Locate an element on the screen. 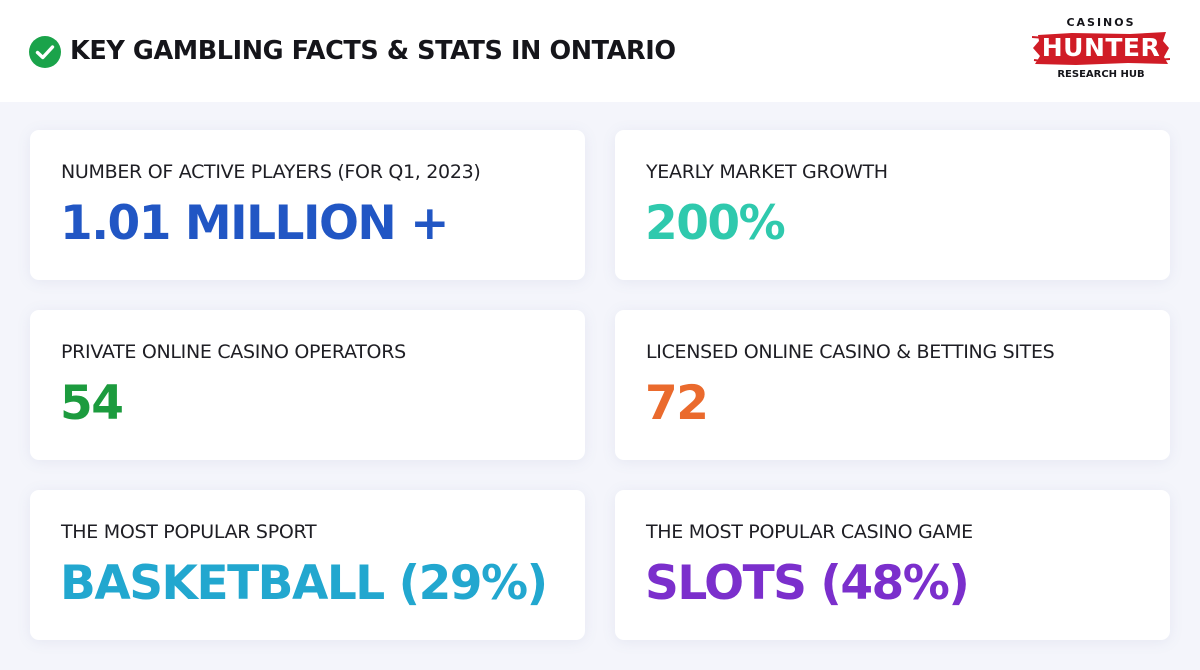  stat-card-popular-sport: THE MOST POPULAR SPORT BASKETBALL (29%) is located at coordinates (307, 565).